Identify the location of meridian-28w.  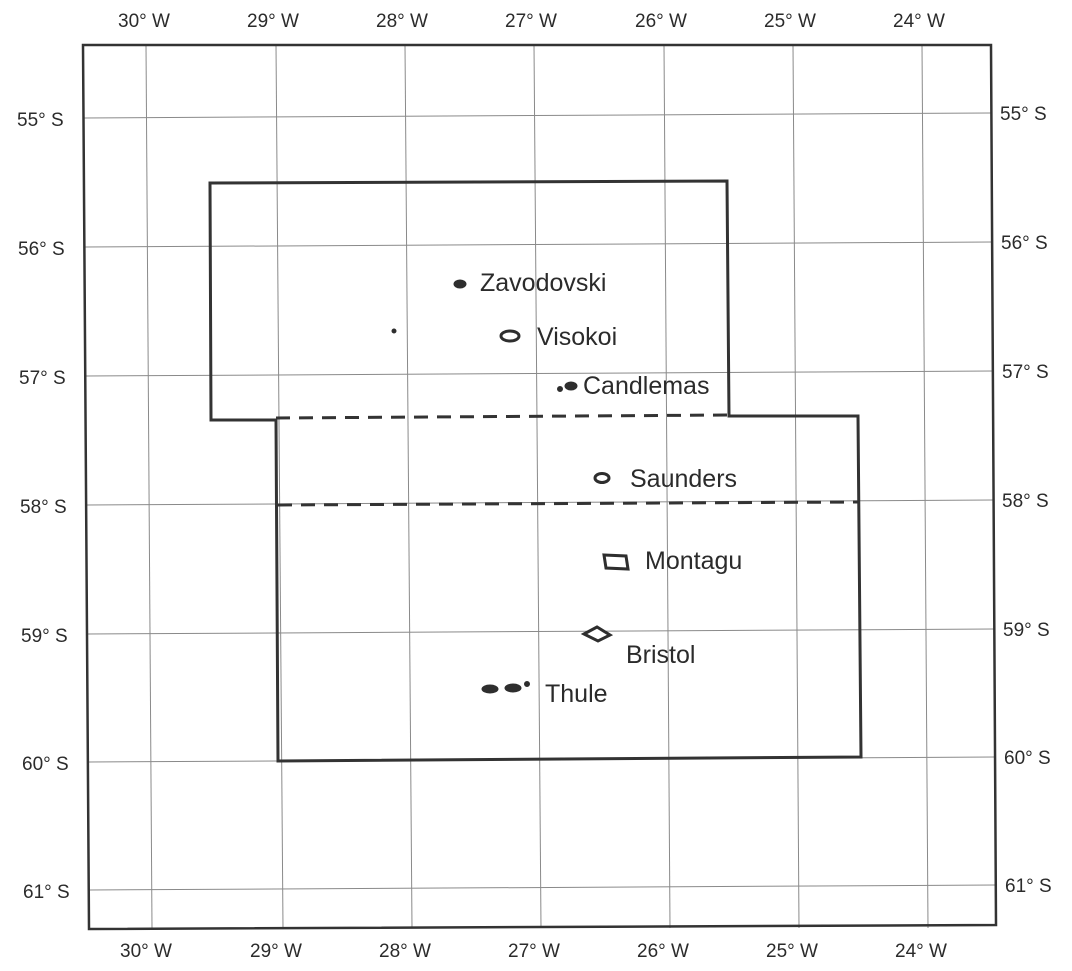
(408, 486).